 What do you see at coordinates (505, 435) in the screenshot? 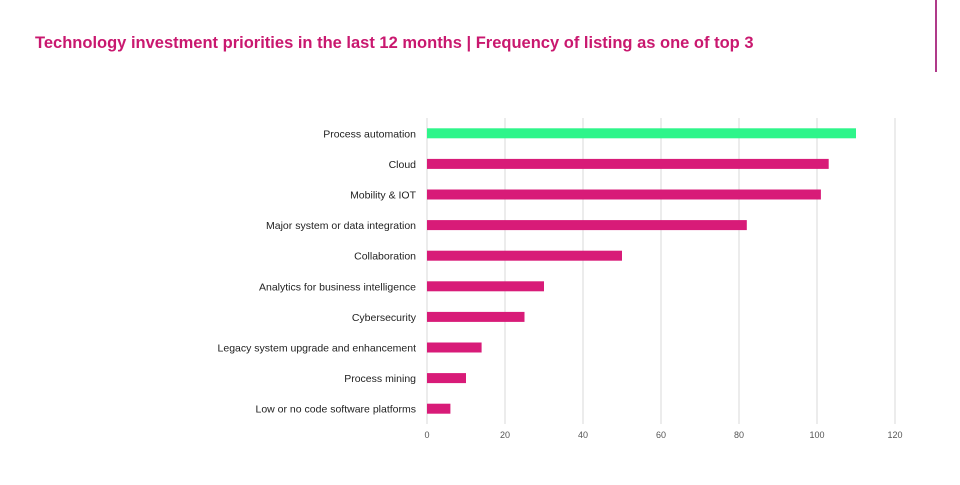
I see `x-tick-label: 20` at bounding box center [505, 435].